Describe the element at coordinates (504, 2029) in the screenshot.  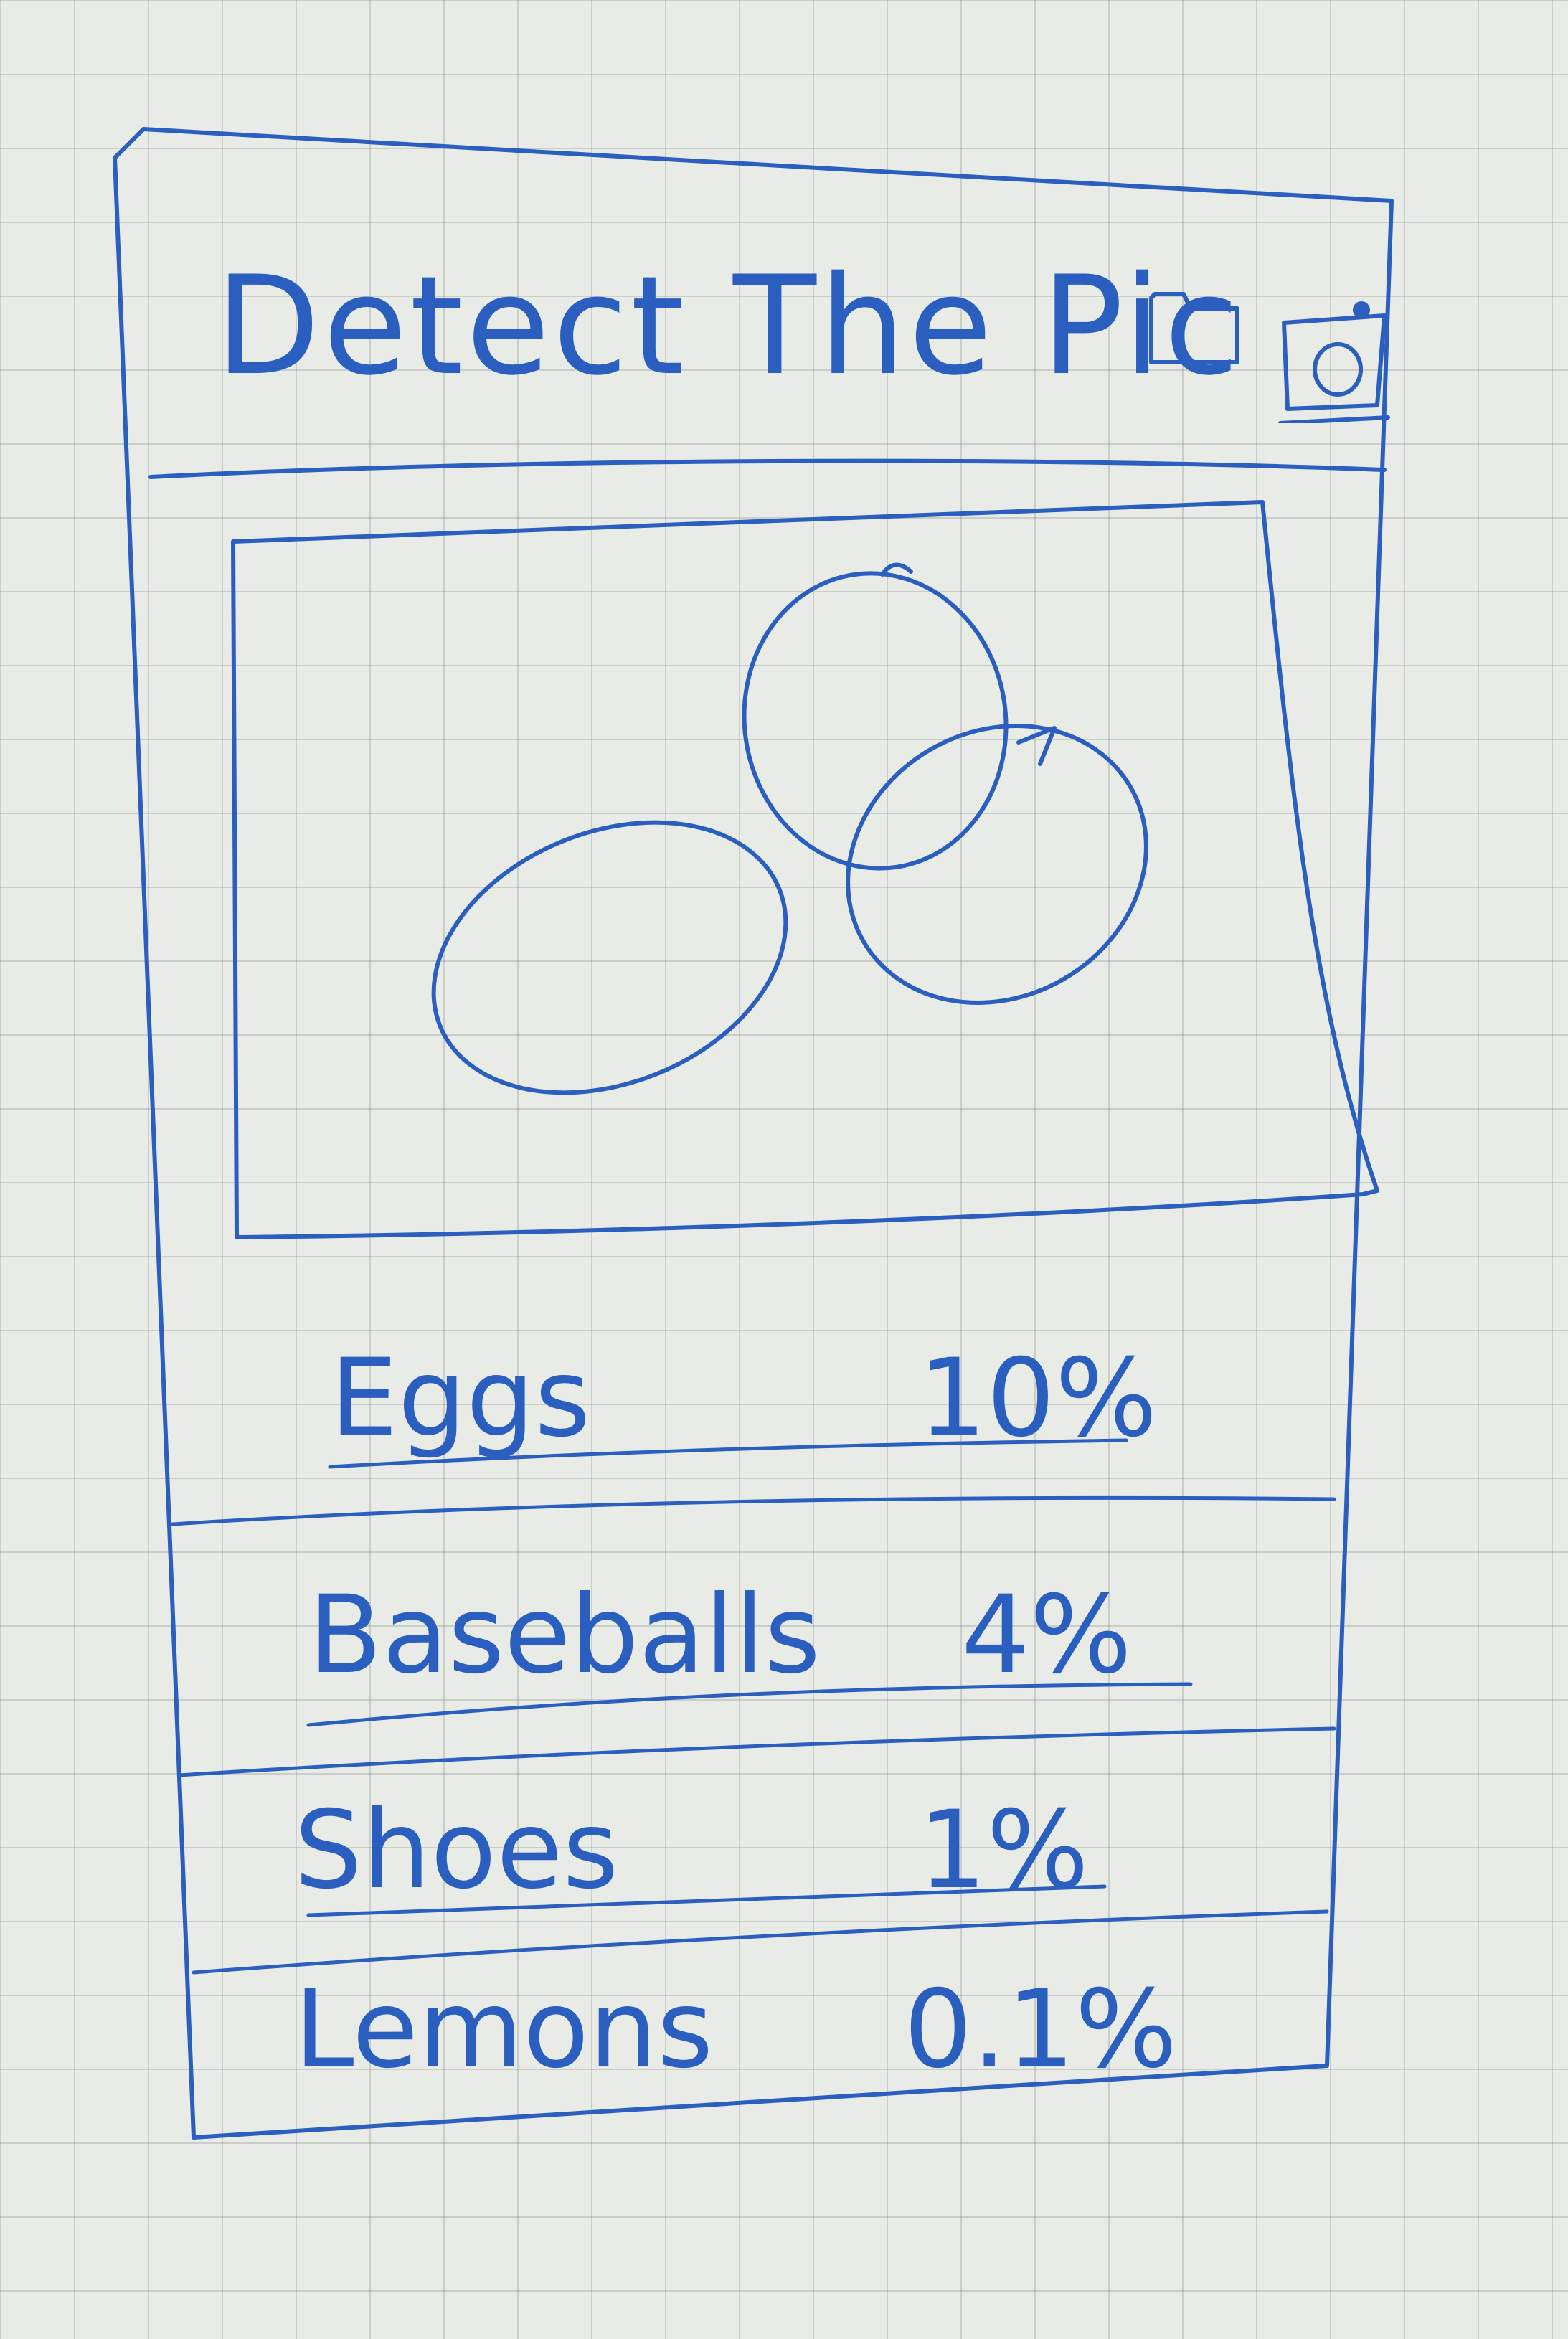
I see `result-label: Lemons` at that location.